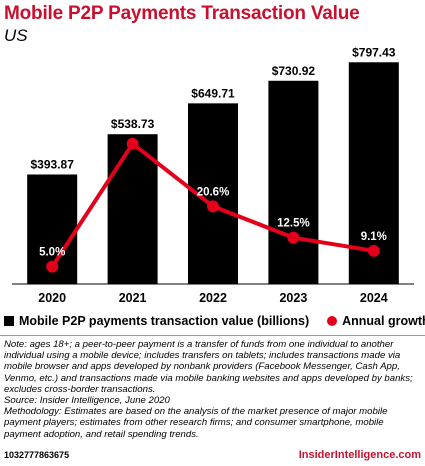  What do you see at coordinates (213, 298) in the screenshot?
I see `x-tick-label-2022: 2022` at bounding box center [213, 298].